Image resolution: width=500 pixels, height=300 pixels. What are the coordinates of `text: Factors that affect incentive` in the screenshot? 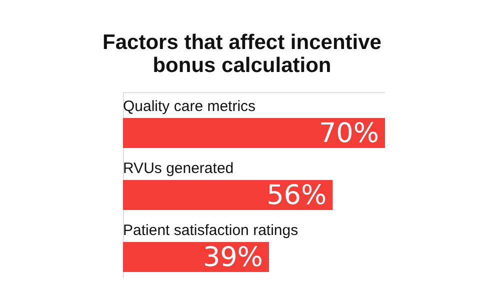 It's located at (242, 42).